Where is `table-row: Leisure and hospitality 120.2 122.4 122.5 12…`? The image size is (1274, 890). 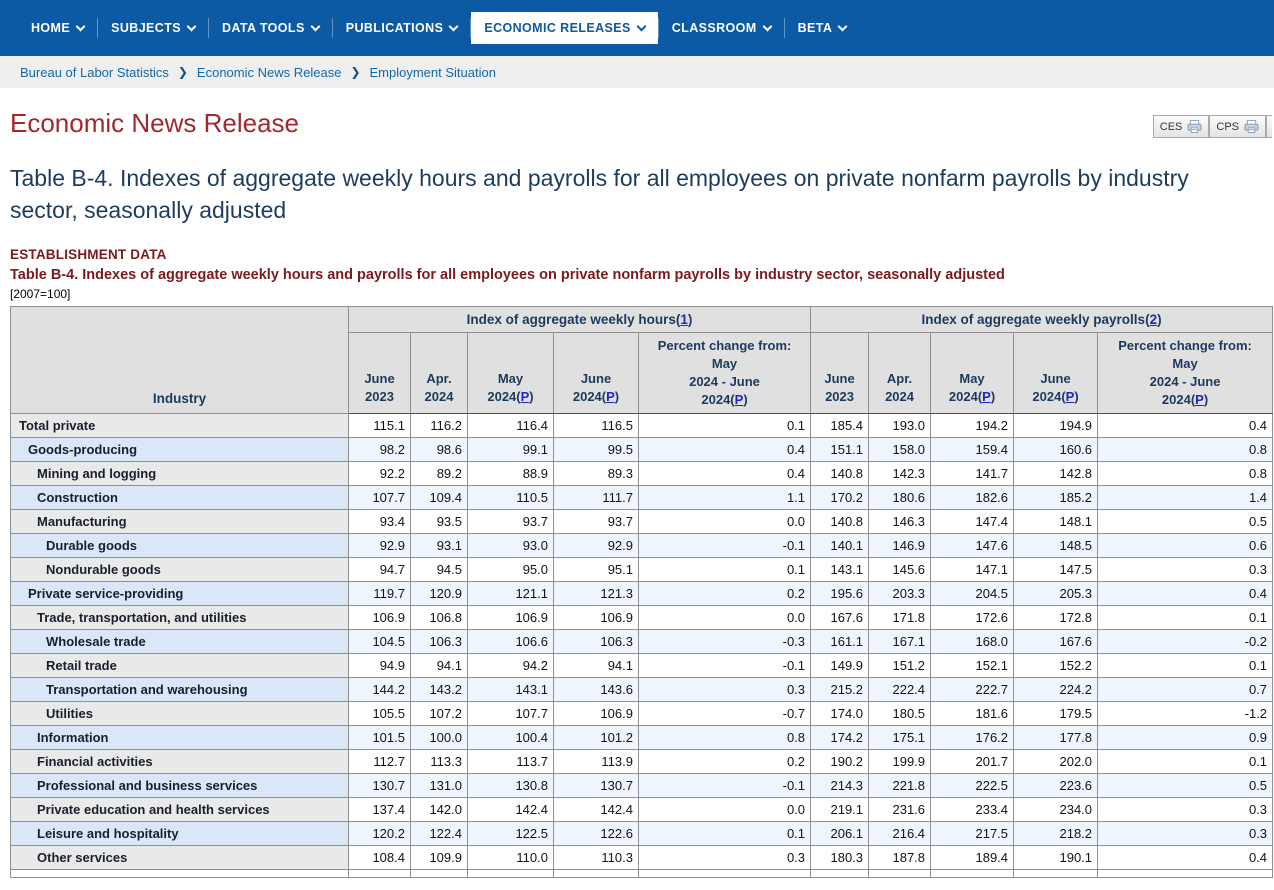
table-row: Leisure and hospitality 120.2 122.4 122.5 12… is located at coordinates (642, 833).